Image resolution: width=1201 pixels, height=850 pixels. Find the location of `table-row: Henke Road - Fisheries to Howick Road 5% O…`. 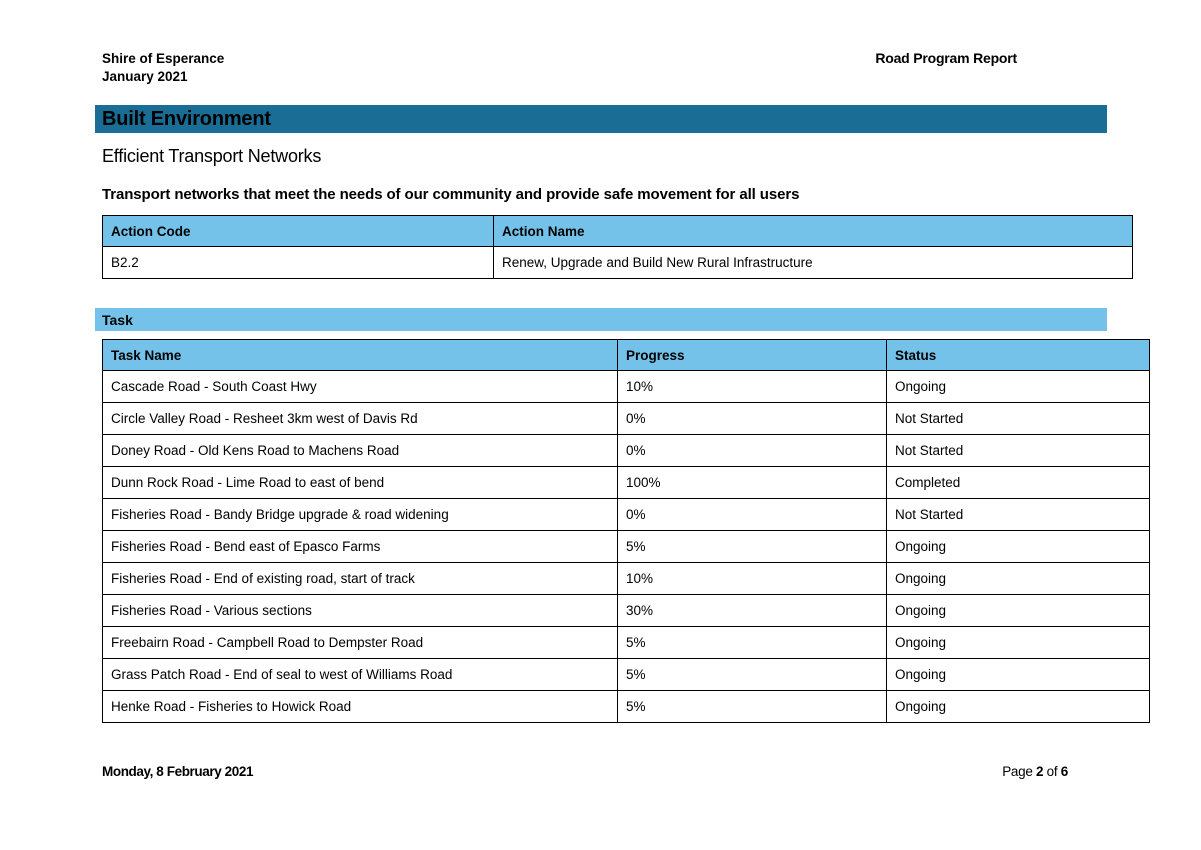

table-row: Henke Road - Fisheries to Howick Road 5% O… is located at coordinates (626, 706).